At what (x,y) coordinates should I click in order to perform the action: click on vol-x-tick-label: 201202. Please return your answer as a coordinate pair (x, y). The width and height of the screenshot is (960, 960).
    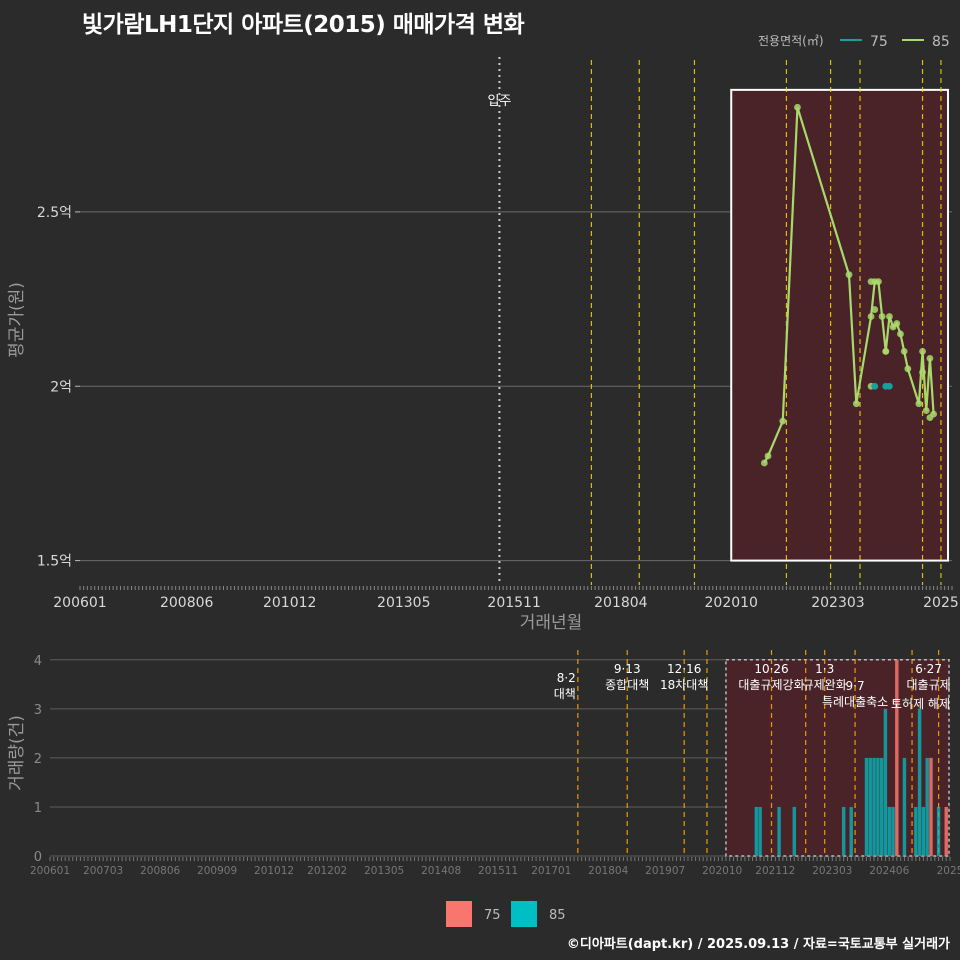
    Looking at the image, I should click on (327, 871).